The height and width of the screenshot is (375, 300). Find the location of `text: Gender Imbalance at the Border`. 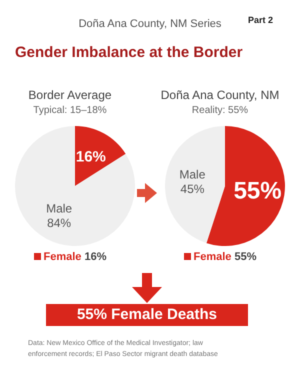

text: Gender Imbalance at the Border is located at coordinates (129, 52).